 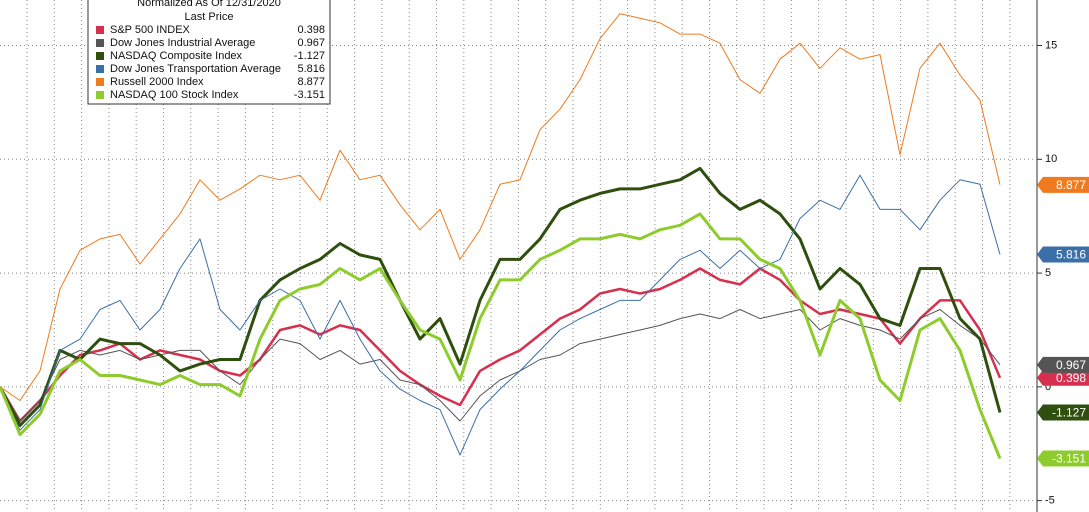 I want to click on legend-label: S&P 500 INDEX, so click(x=150, y=30).